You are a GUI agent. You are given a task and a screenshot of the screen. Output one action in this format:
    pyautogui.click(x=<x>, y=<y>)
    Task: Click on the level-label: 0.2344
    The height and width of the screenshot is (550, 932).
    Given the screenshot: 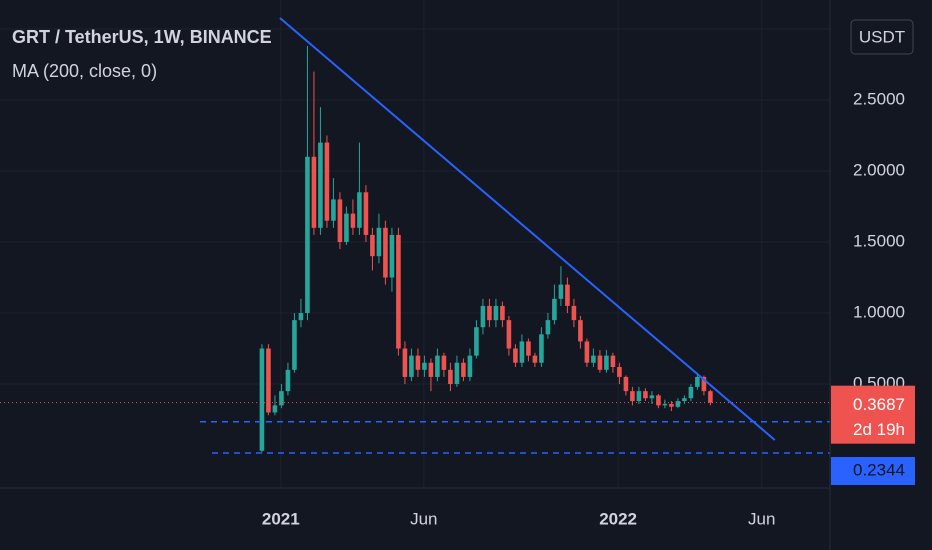 What is the action you would take?
    pyautogui.click(x=879, y=469)
    